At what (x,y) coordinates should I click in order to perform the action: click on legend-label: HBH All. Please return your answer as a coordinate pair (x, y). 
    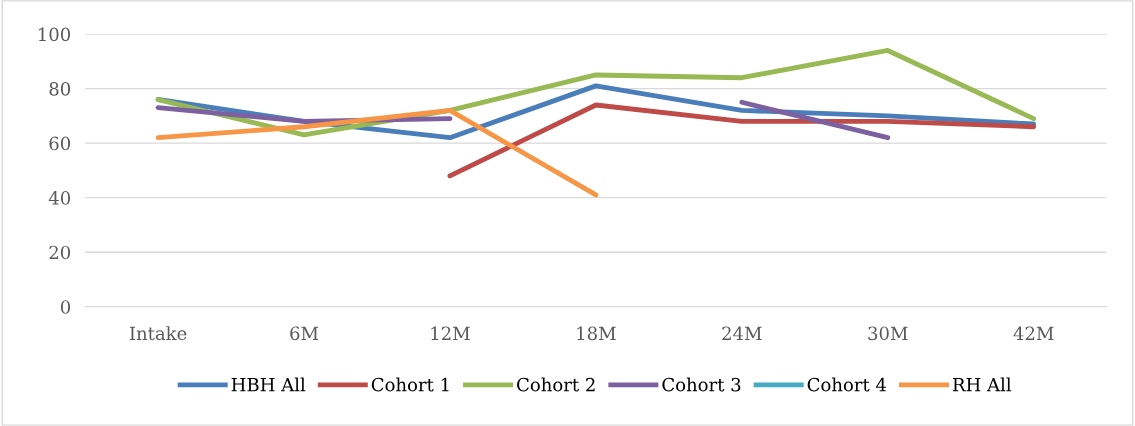
    Looking at the image, I should click on (268, 384).